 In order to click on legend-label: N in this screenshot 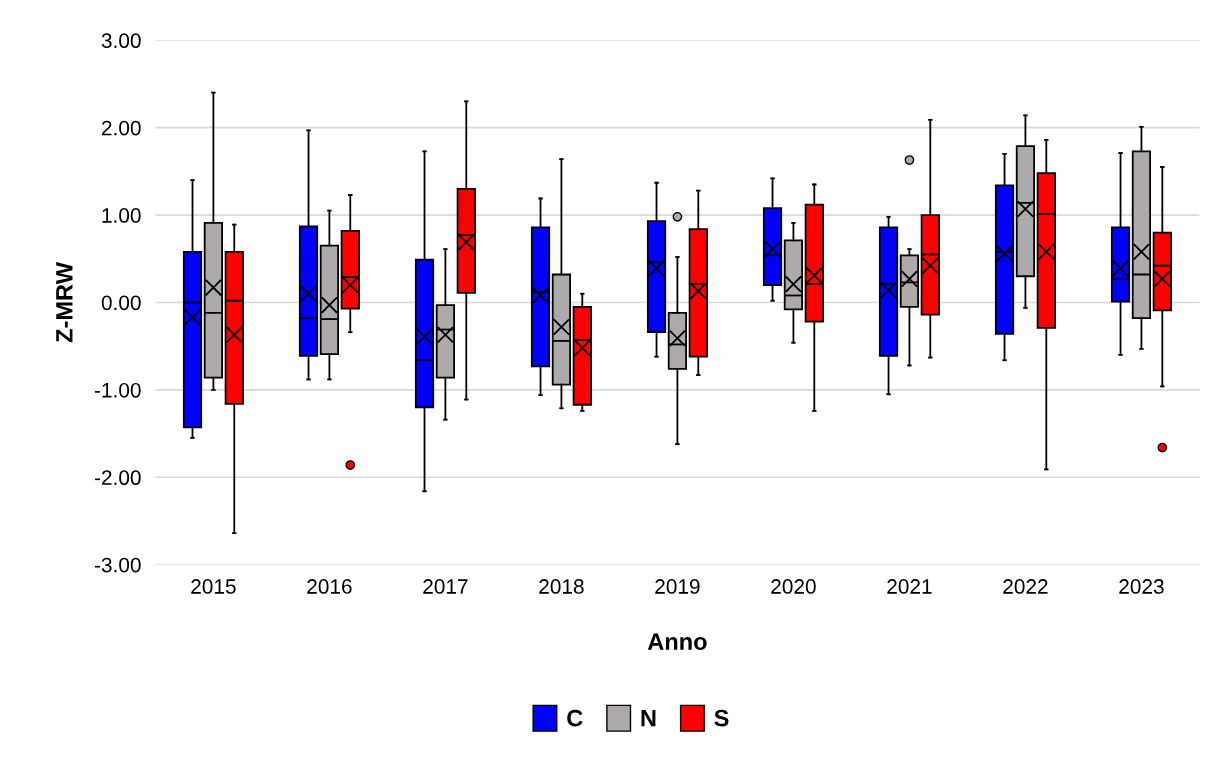, I will do `click(648, 718)`.